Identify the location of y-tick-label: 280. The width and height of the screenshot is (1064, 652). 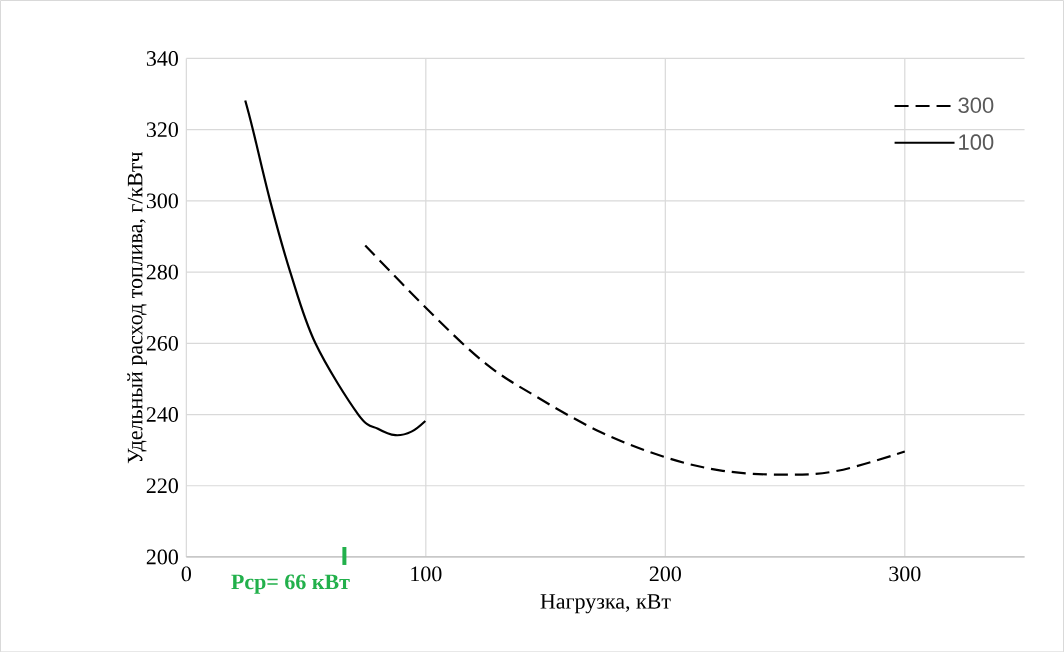
(162, 272).